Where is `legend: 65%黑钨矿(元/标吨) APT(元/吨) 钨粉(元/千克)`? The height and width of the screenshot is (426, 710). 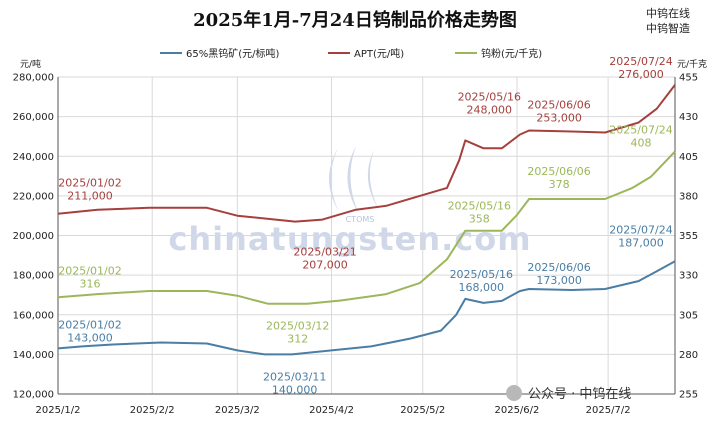
legend: 65%黑钨矿(元/标吨) APT(元/吨) 钨粉(元/千克) is located at coordinates (351, 53).